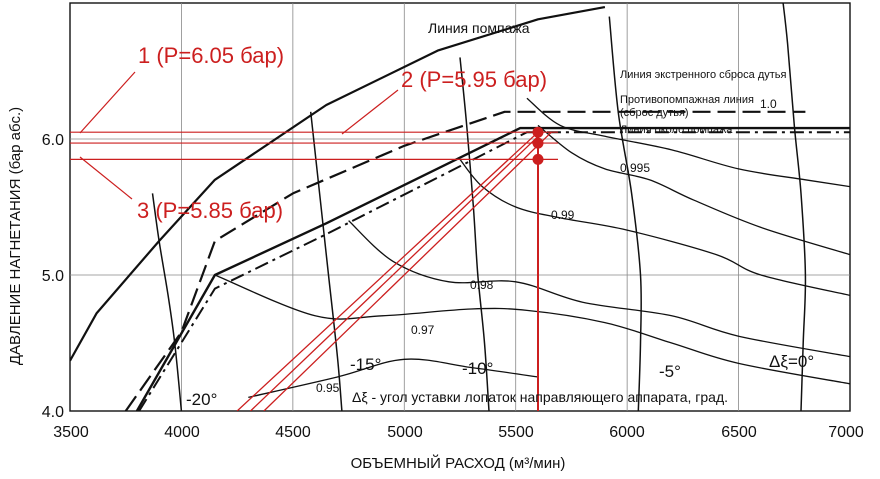 The height and width of the screenshot is (479, 880). Describe the element at coordinates (328, 388) in the screenshot. I see `efficiency-label: 0.95` at that location.